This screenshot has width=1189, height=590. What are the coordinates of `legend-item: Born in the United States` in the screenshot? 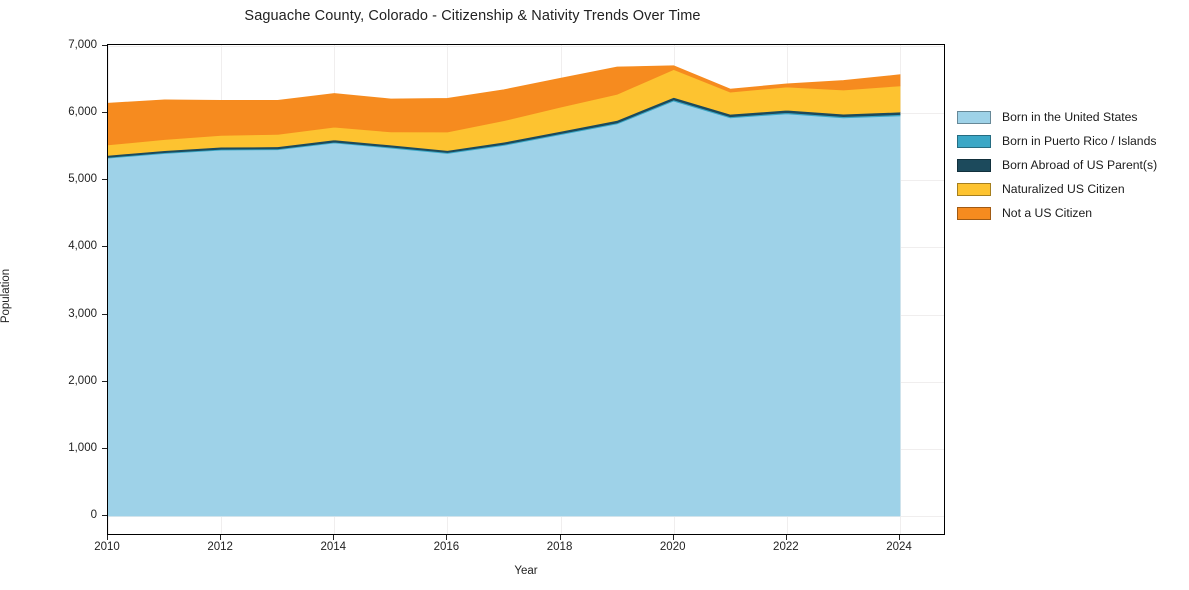 It's located at (1072, 117).